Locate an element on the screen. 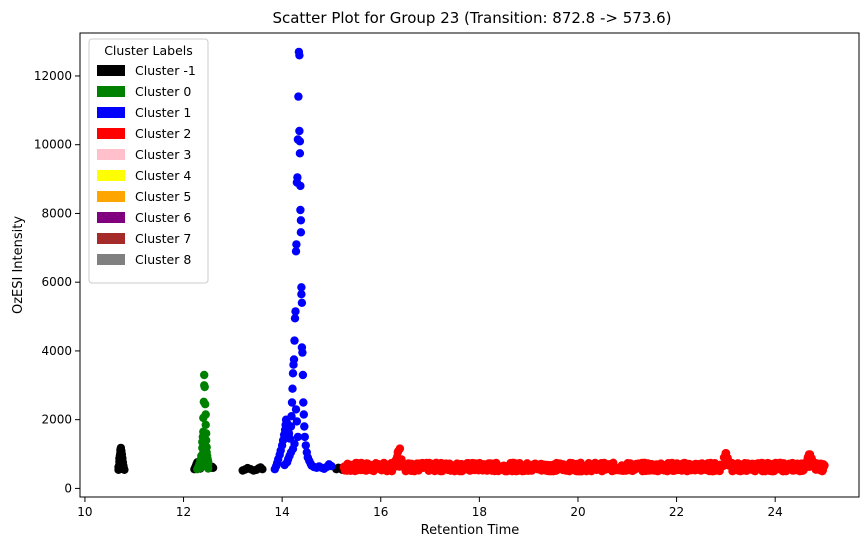 The width and height of the screenshot is (868, 547). x-tick-label: 22 is located at coordinates (676, 512).